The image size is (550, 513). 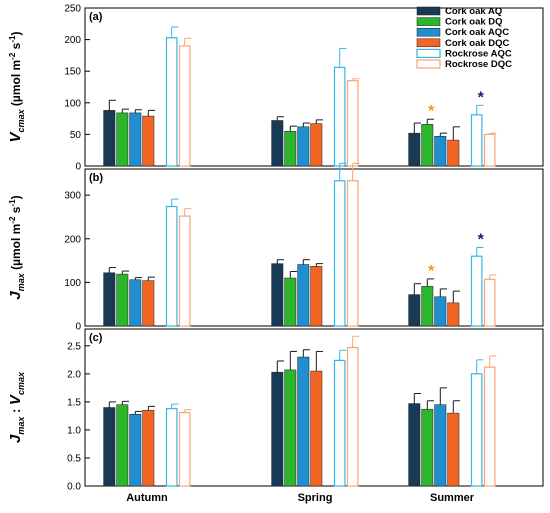 What do you see at coordinates (16, 407) in the screenshot?
I see `y-axis-label: Jmax : Vcmax` at bounding box center [16, 407].